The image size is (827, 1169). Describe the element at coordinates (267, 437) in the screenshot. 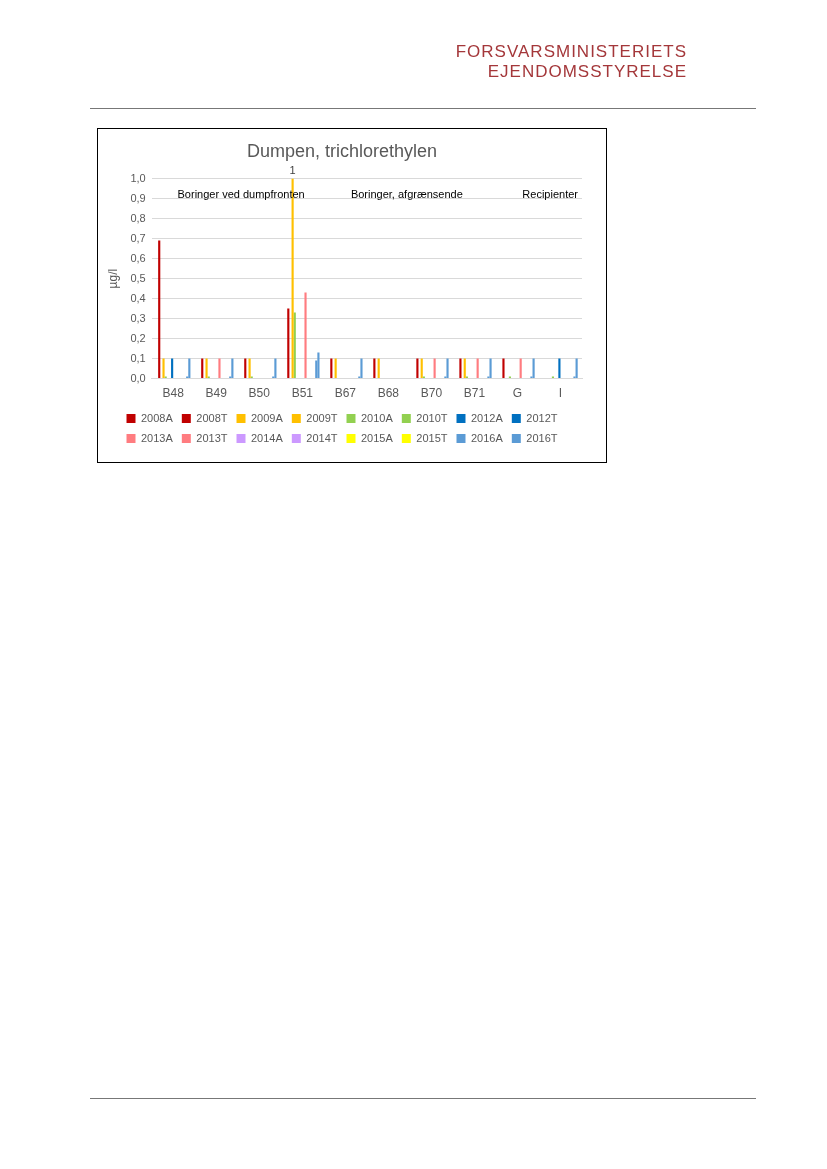

I see `legend-label: 2014A` at that location.